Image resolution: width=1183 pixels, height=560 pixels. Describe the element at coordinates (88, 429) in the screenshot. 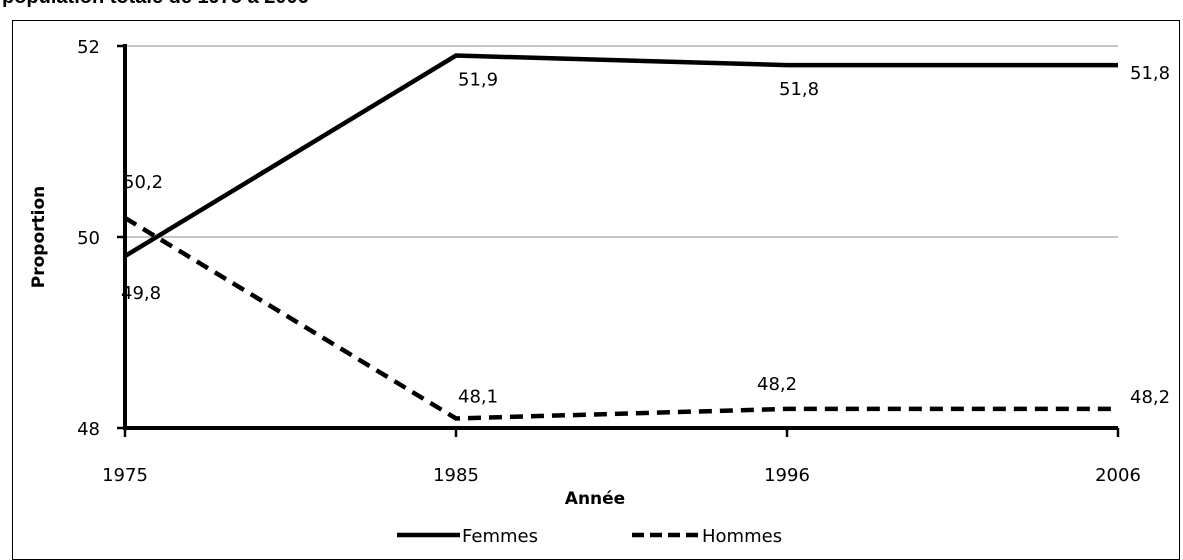

I see `y-tick-label: 48` at that location.